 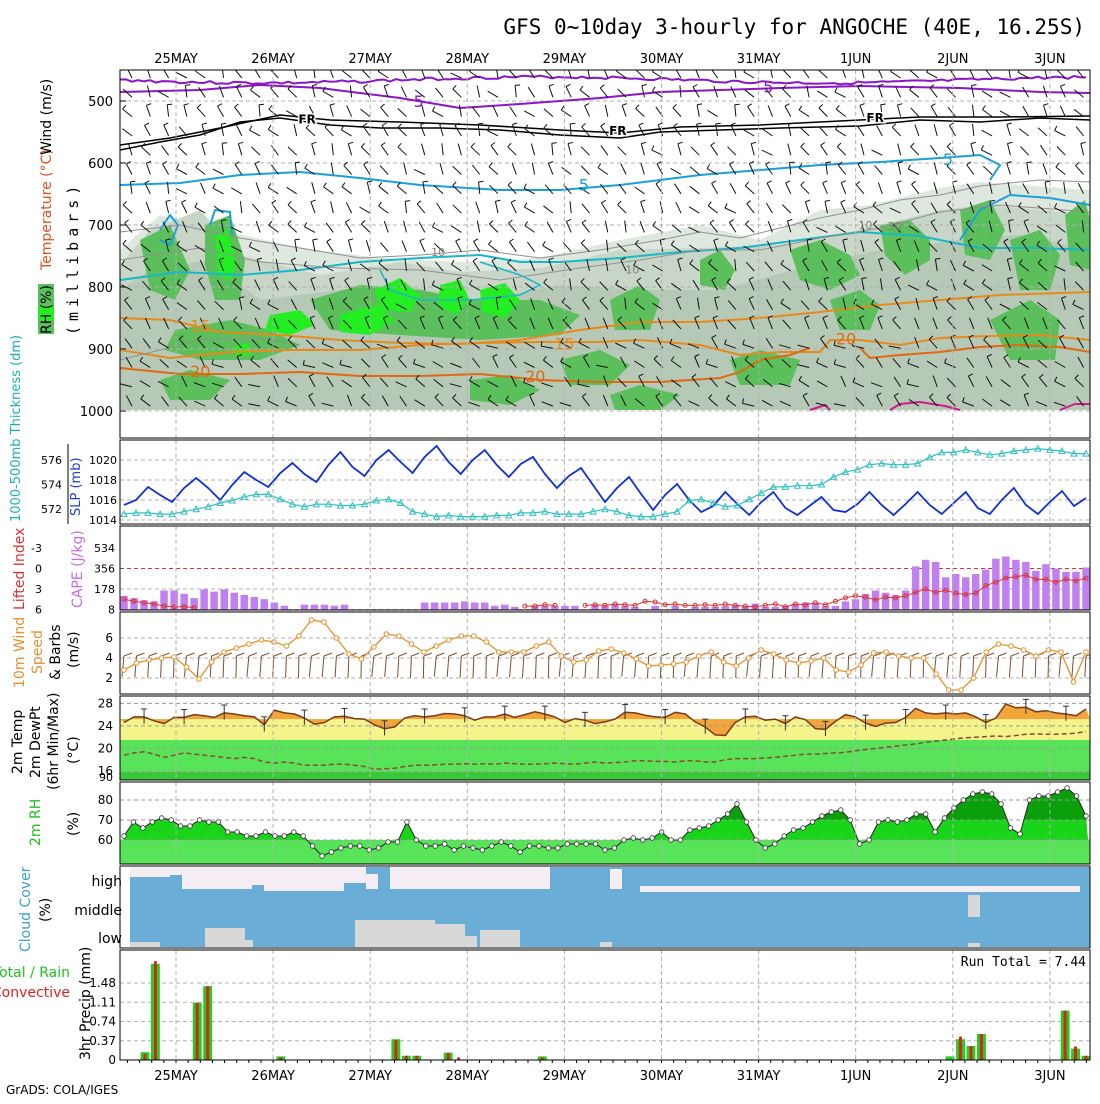 What do you see at coordinates (46, 428) in the screenshot?
I see `slp-thickness-axis-title: 1000-500mb Thickness (dm) SLP (mb)` at bounding box center [46, 428].